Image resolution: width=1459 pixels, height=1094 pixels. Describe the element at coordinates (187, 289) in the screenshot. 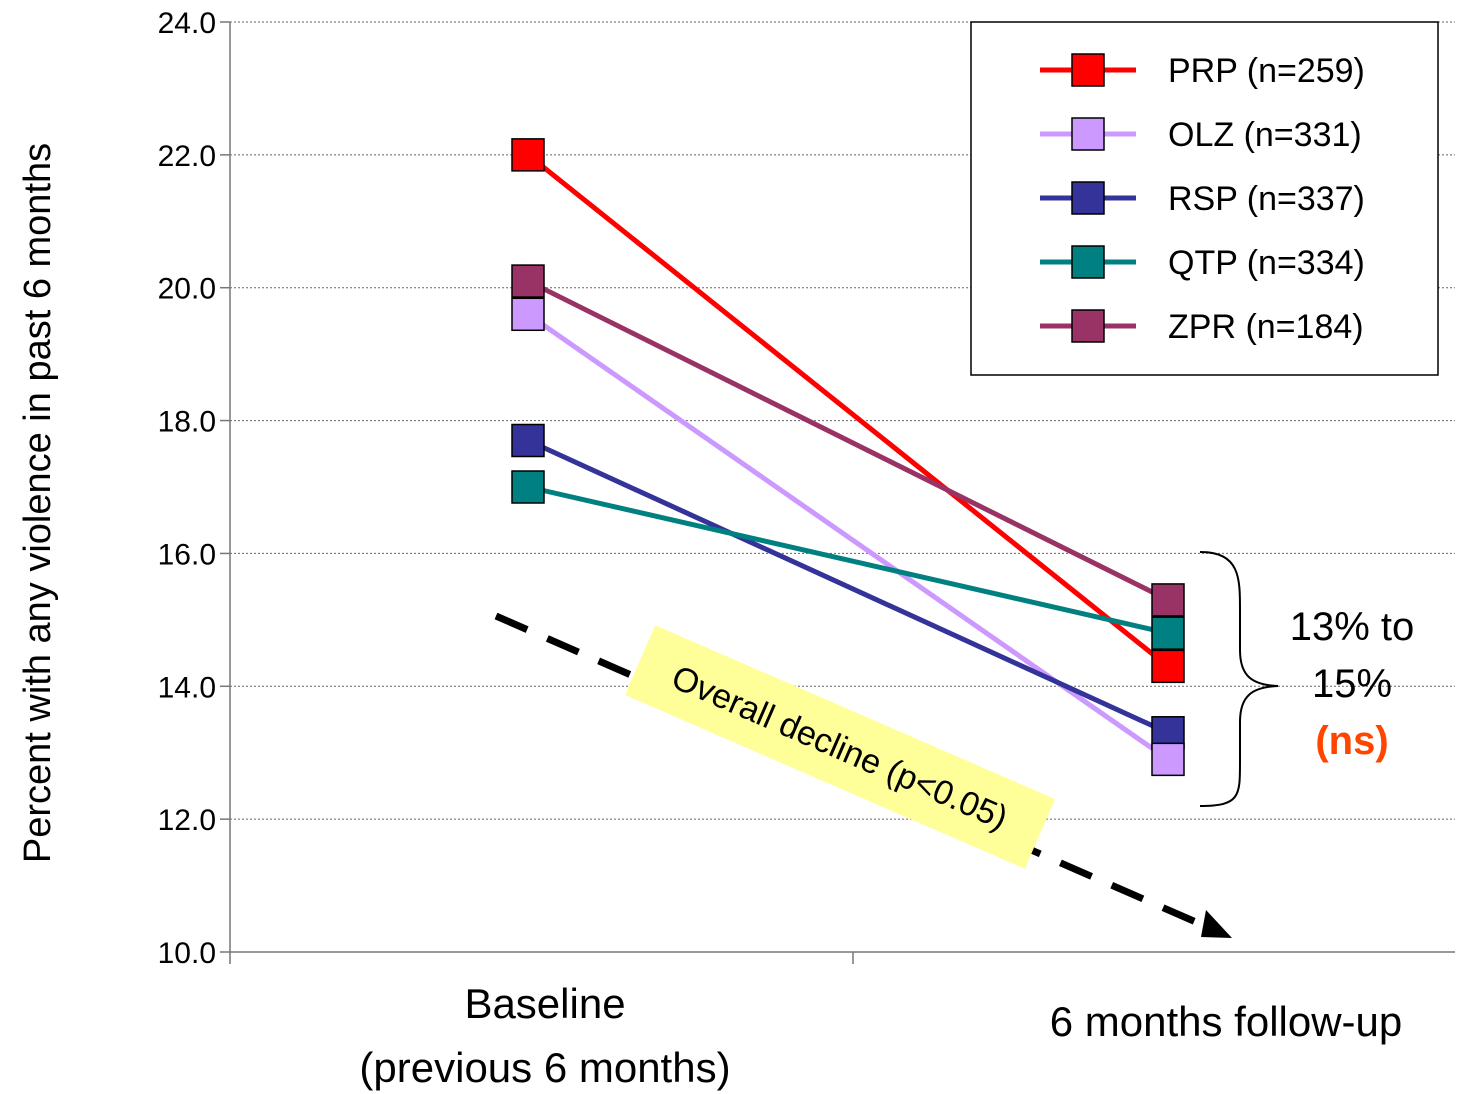

I see `y-tick-label: 20.0` at that location.